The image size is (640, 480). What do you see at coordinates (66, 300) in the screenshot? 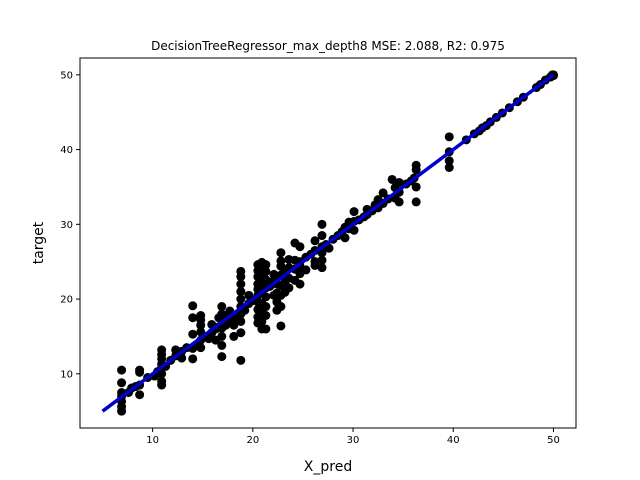
I see `y-tick-label: 20` at bounding box center [66, 300].